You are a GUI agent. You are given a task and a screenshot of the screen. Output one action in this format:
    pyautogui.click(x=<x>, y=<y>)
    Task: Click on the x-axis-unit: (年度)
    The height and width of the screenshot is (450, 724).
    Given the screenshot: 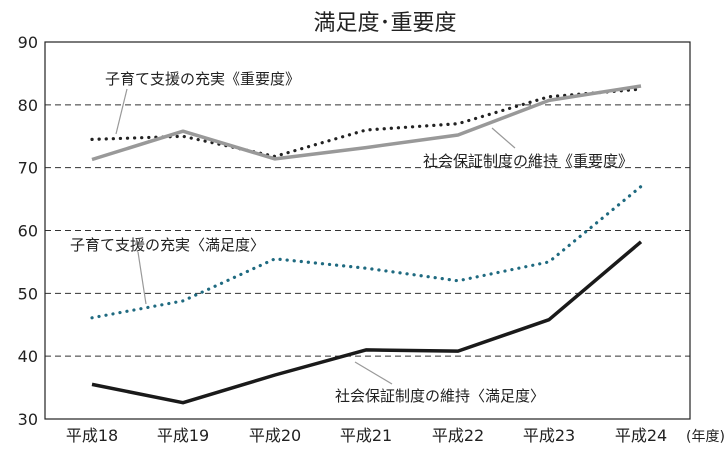 What is the action you would take?
    pyautogui.click(x=705, y=437)
    